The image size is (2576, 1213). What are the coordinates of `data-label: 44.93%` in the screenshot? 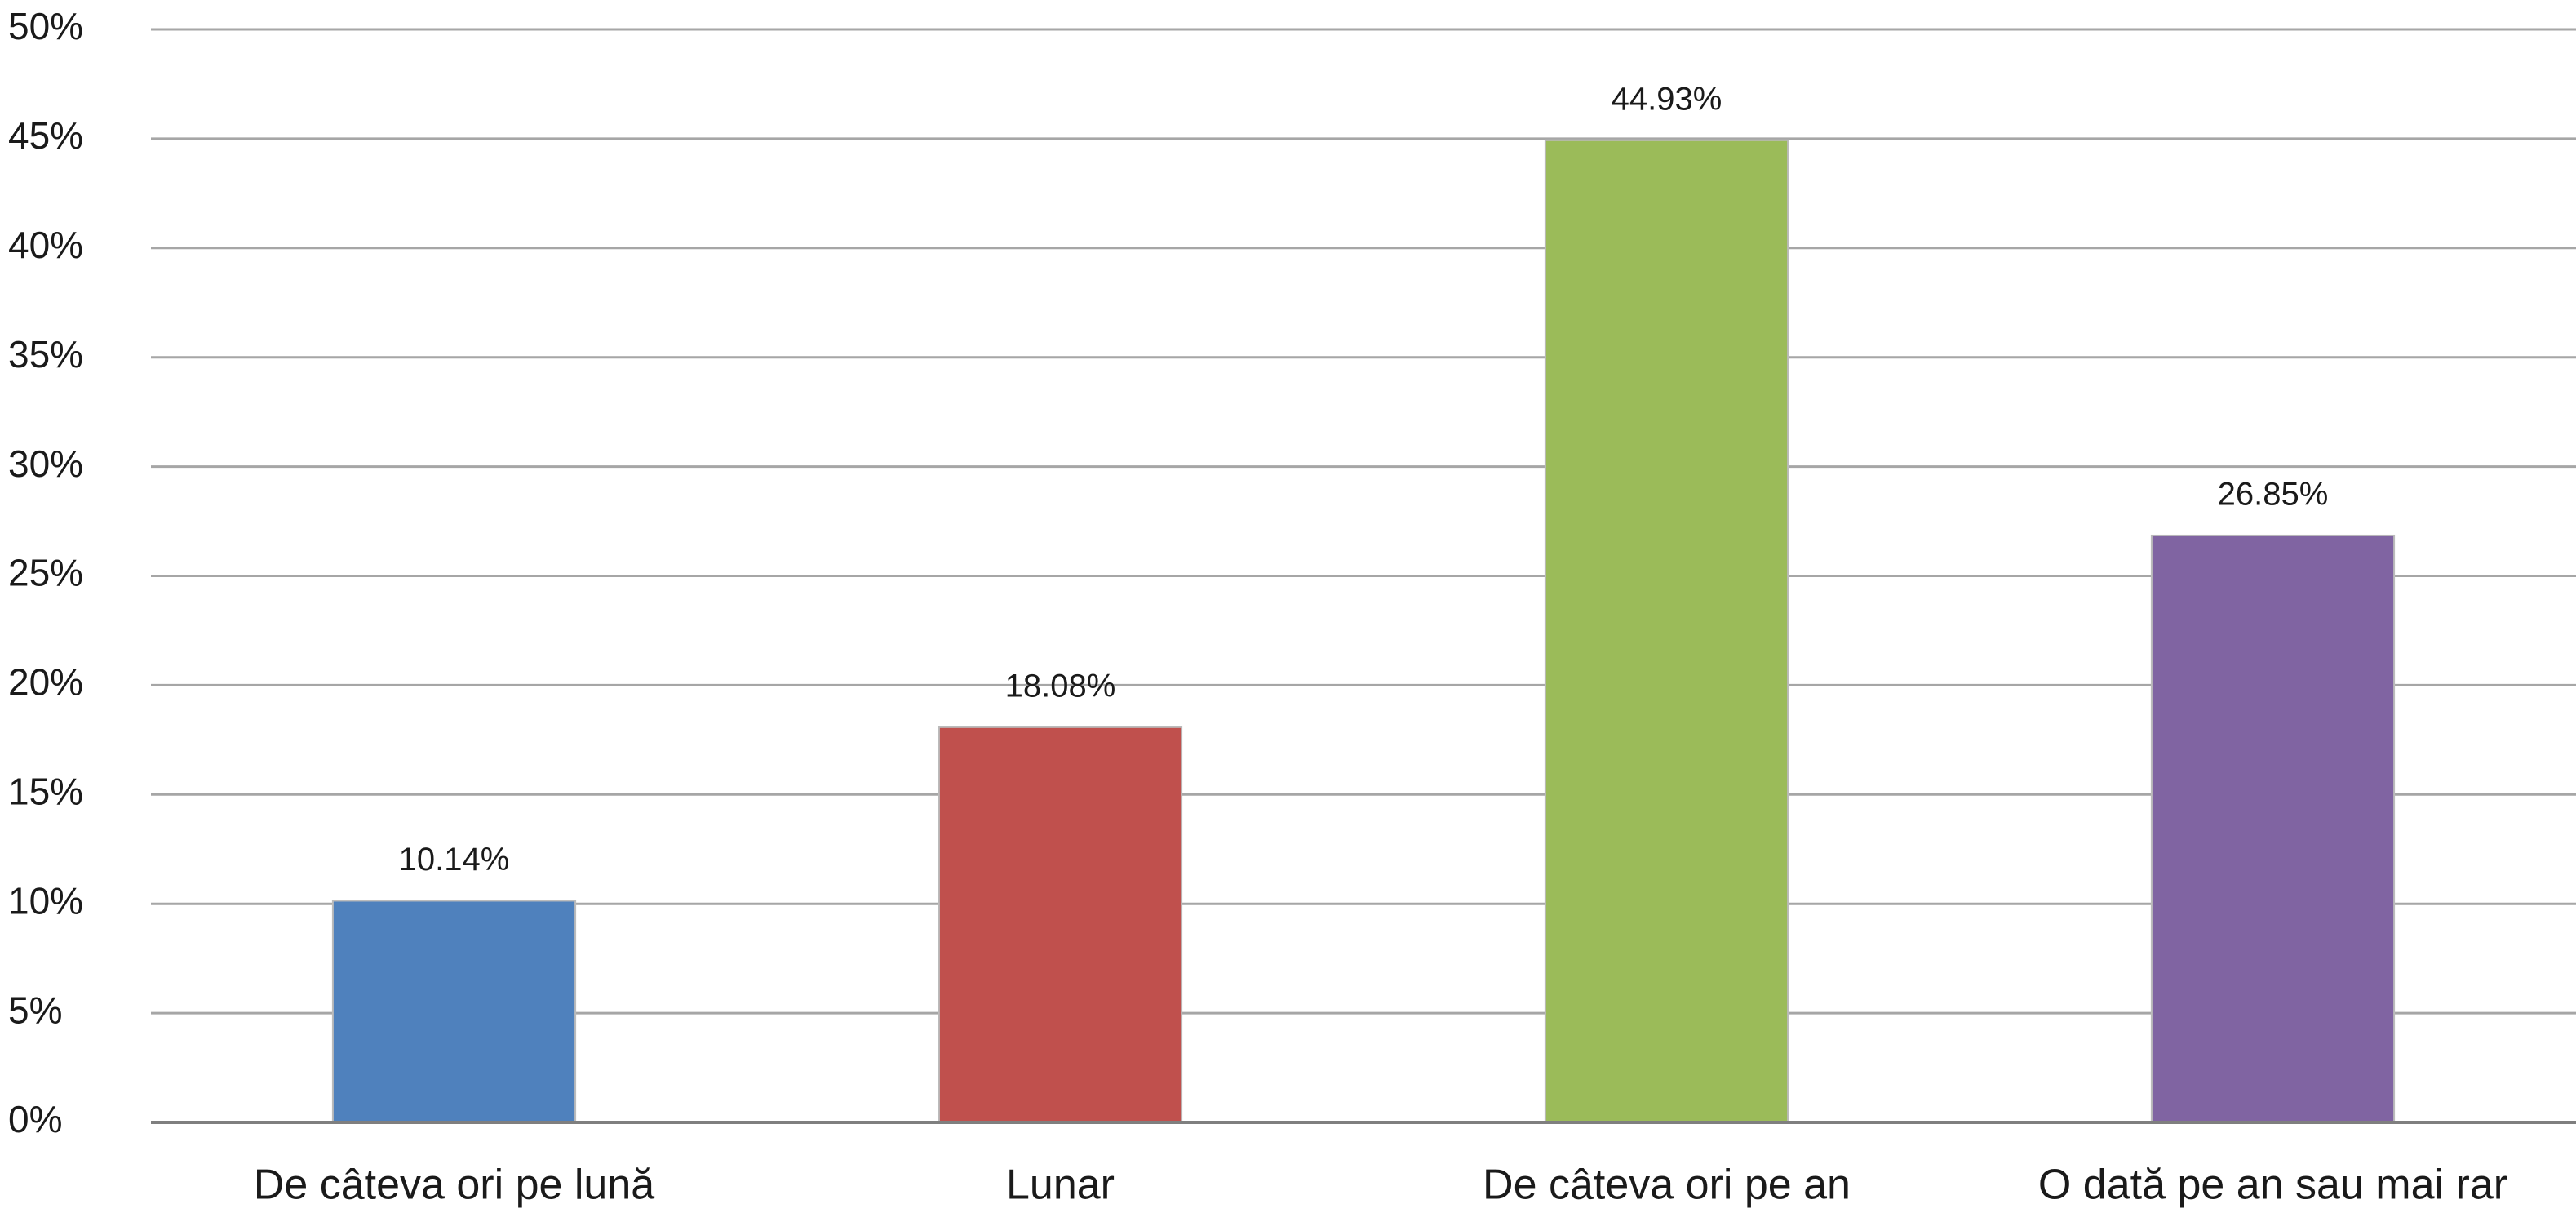 It's located at (1667, 99).